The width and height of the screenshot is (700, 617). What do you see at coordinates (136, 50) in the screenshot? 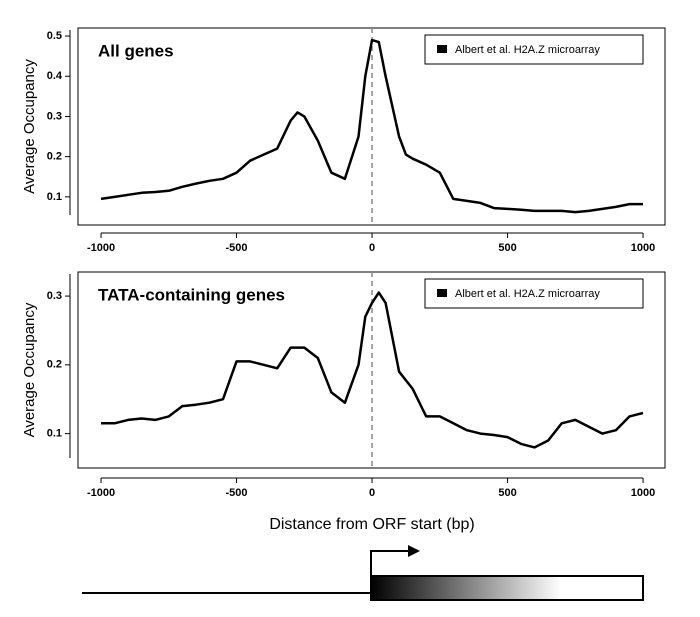
I see `panel-title: All genes` at bounding box center [136, 50].